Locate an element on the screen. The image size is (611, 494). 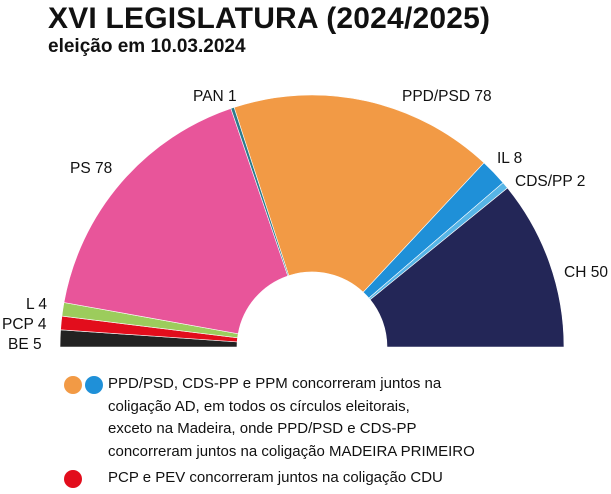
label-be: BE 5 is located at coordinates (25, 344).